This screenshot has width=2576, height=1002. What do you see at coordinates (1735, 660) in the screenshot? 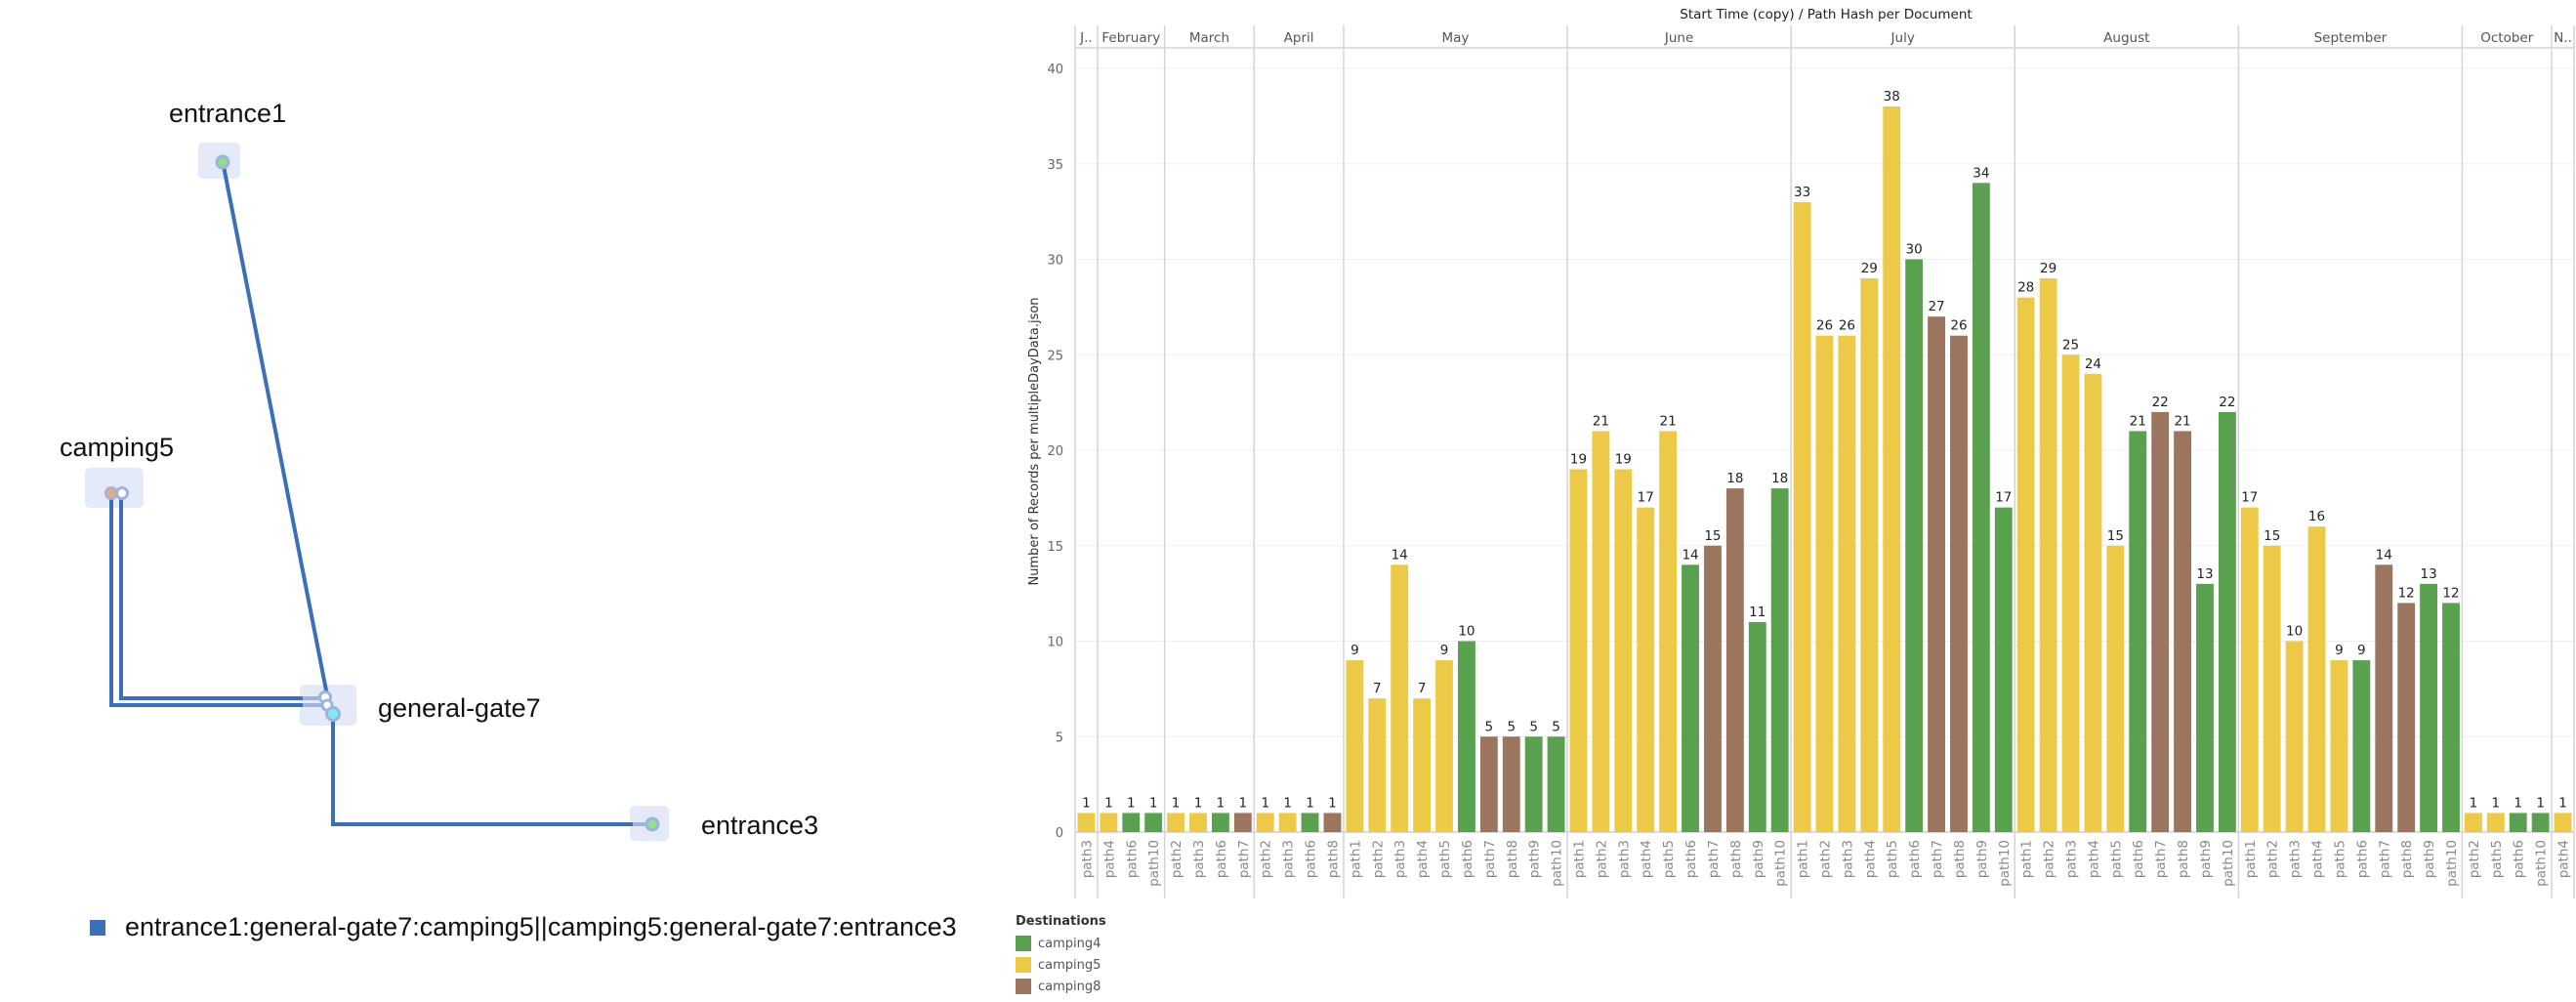
I see `bar-june-path8` at bounding box center [1735, 660].